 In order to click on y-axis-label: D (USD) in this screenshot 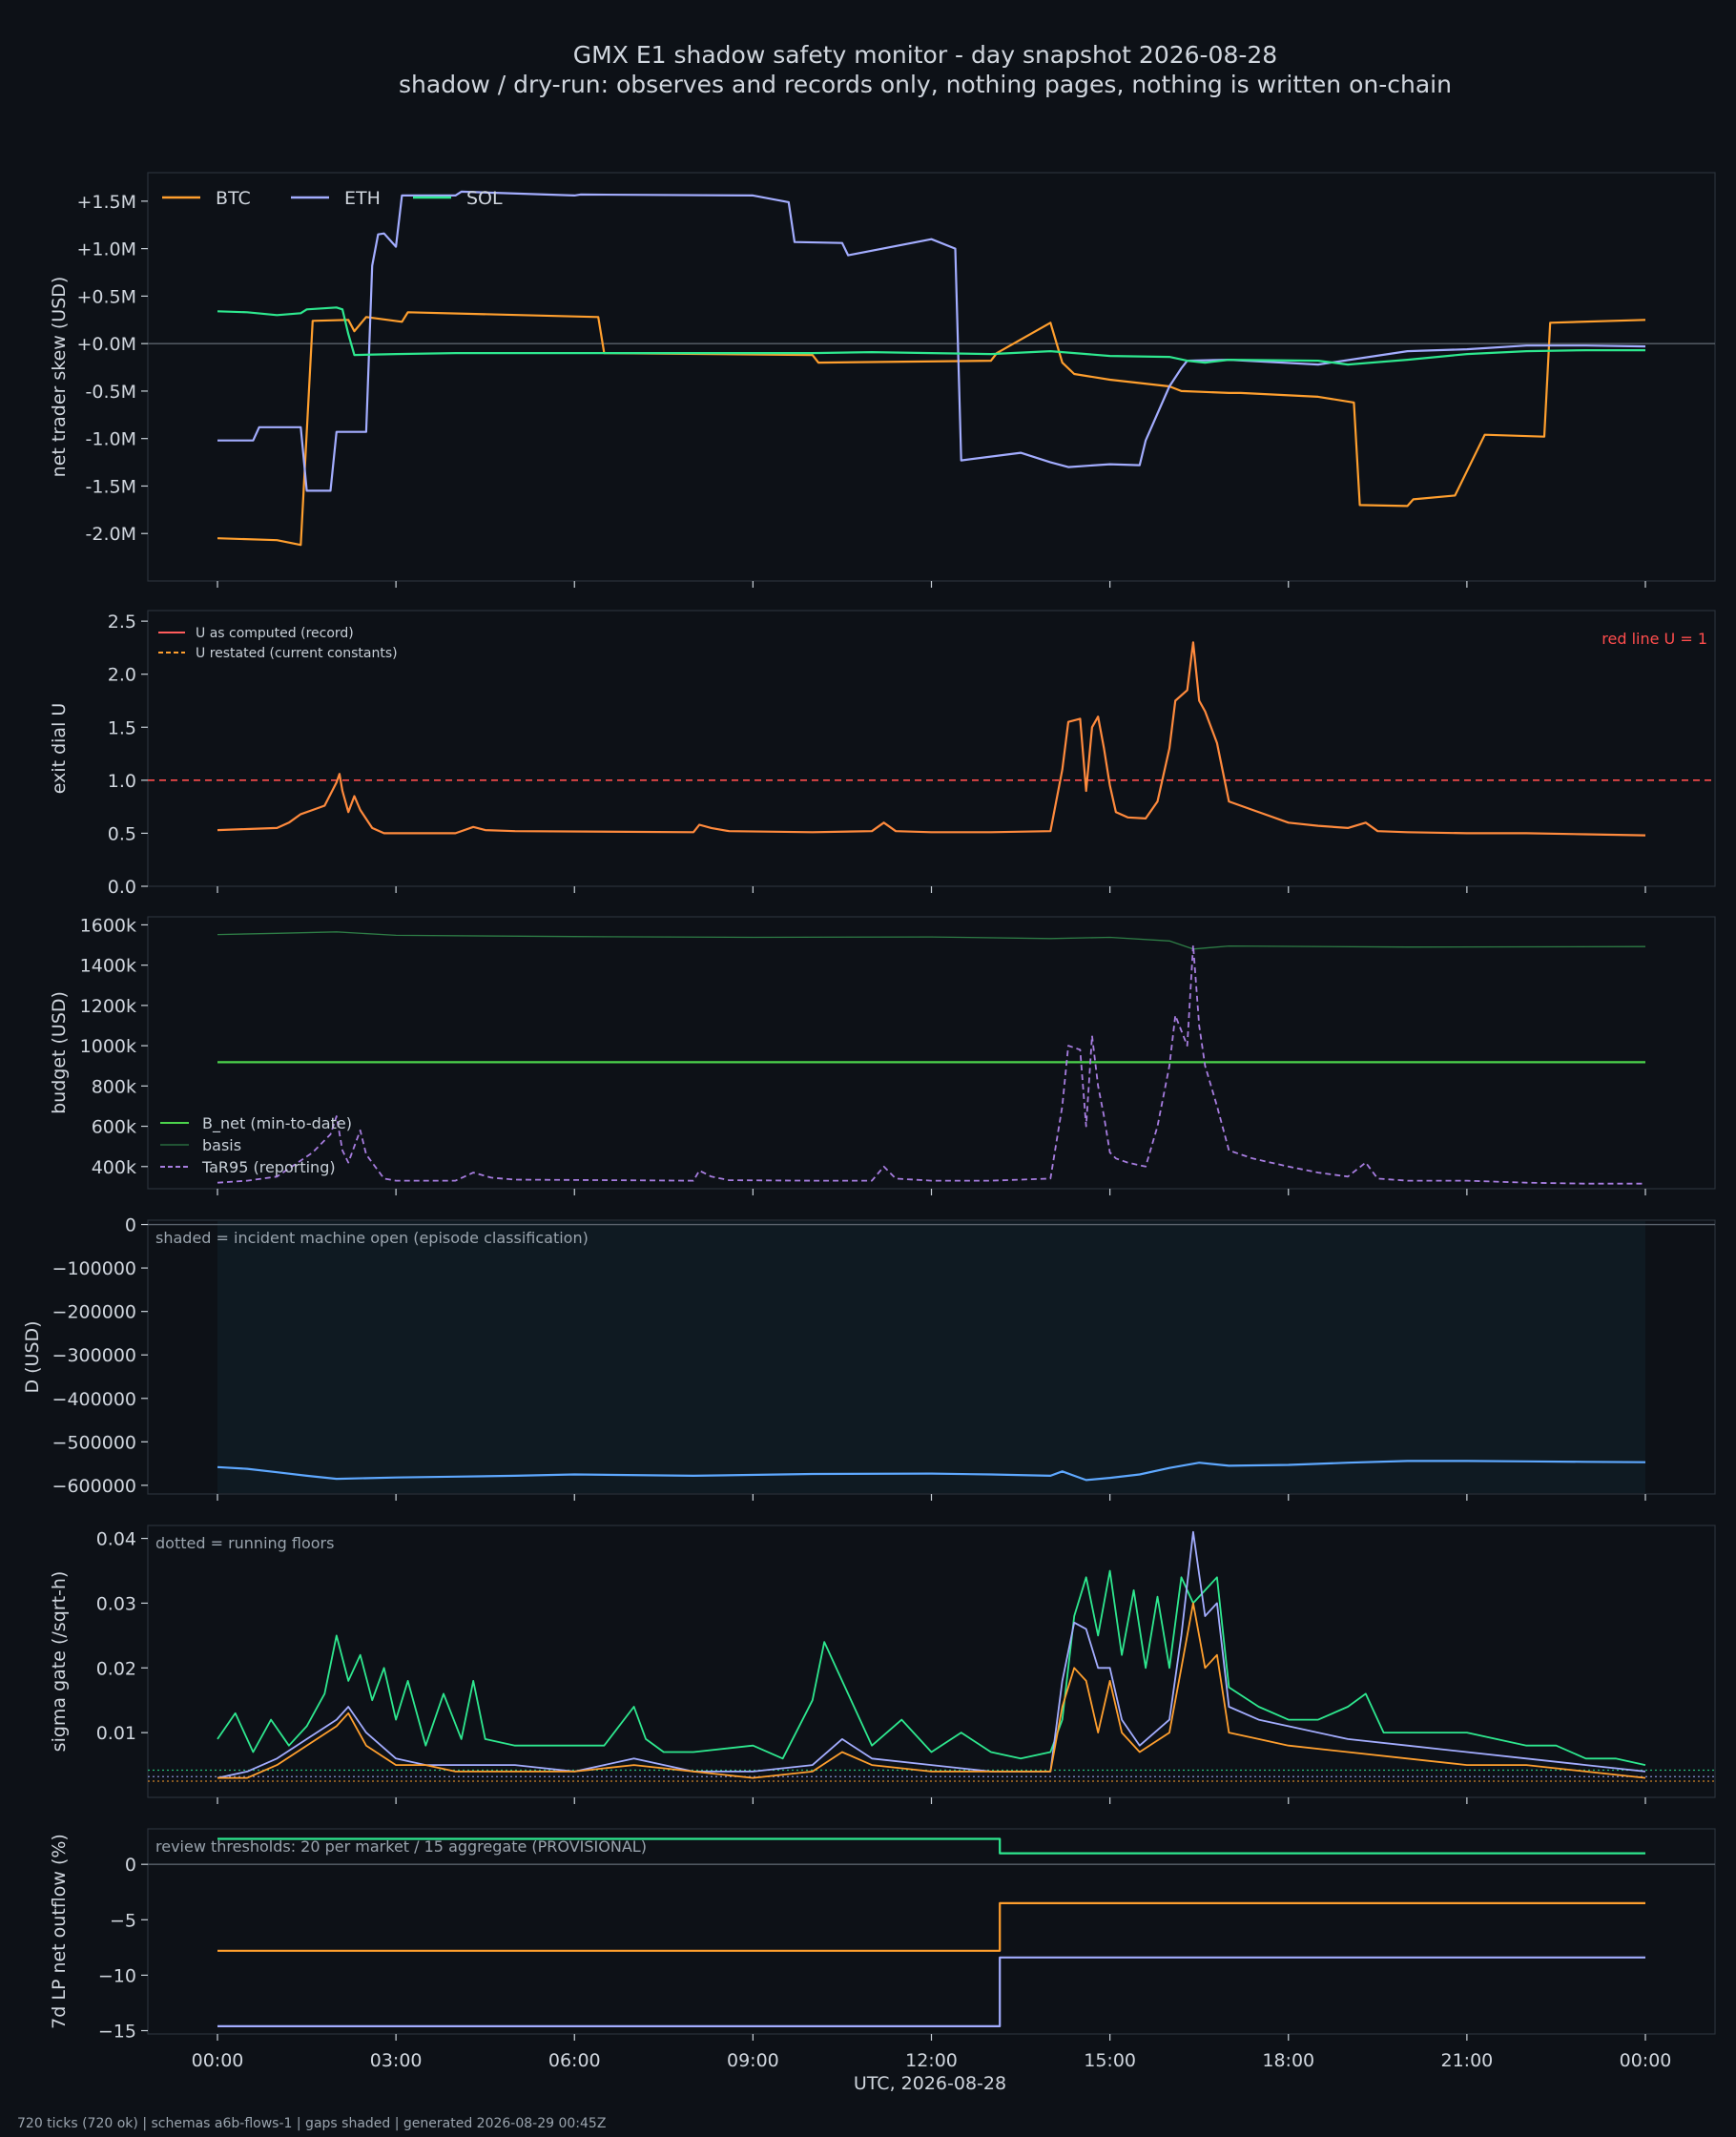, I will do `click(32, 1356)`.